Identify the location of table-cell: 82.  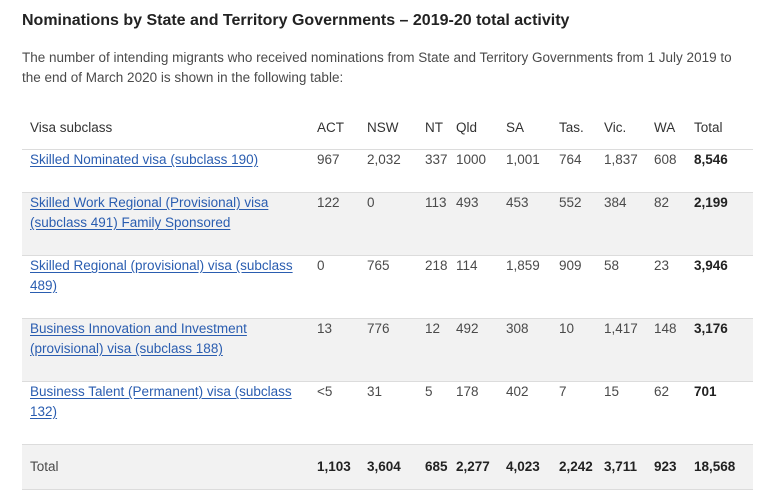
(674, 224).